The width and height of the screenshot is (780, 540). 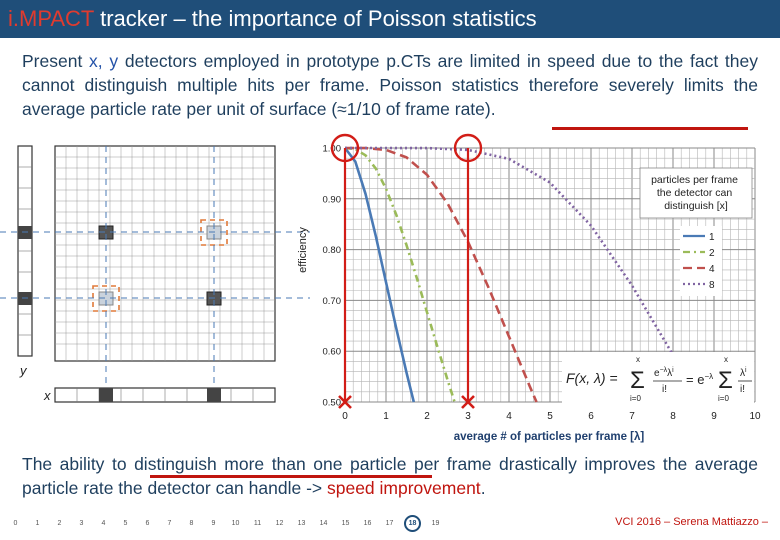 What do you see at coordinates (47, 395) in the screenshot?
I see `x-axis-letter: x` at bounding box center [47, 395].